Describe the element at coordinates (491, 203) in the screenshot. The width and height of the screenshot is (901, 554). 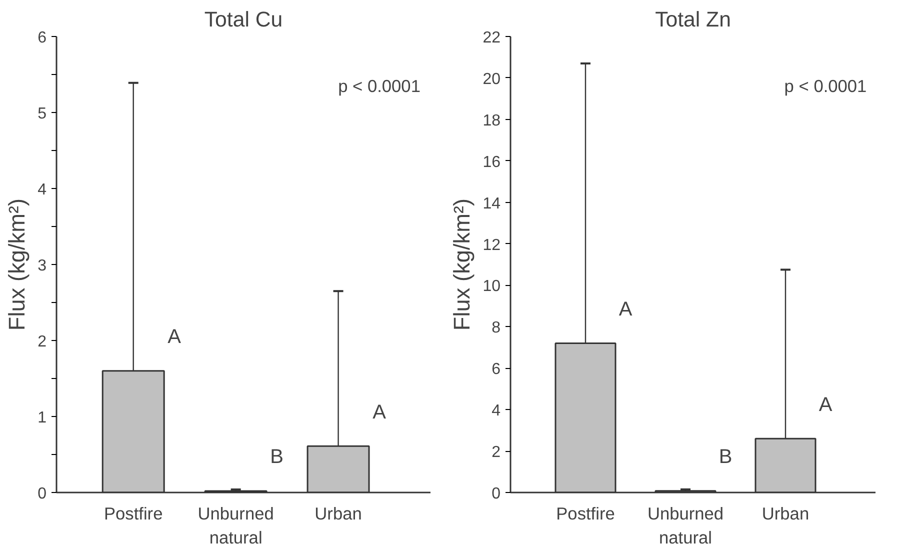
I see `y-tick-label: 14` at that location.